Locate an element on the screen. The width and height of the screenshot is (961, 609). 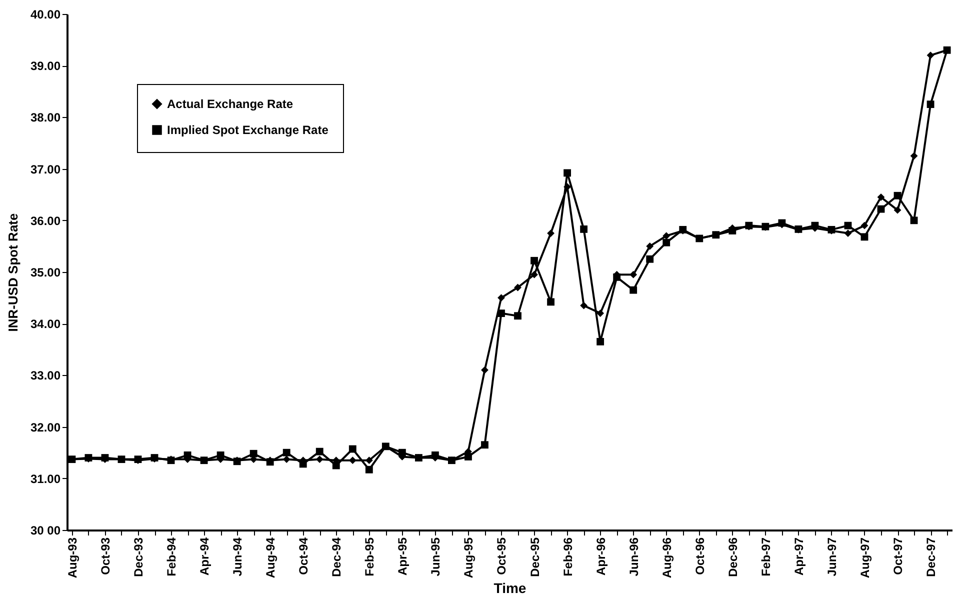
y-tick-label: 40.00 is located at coordinates (45, 15).